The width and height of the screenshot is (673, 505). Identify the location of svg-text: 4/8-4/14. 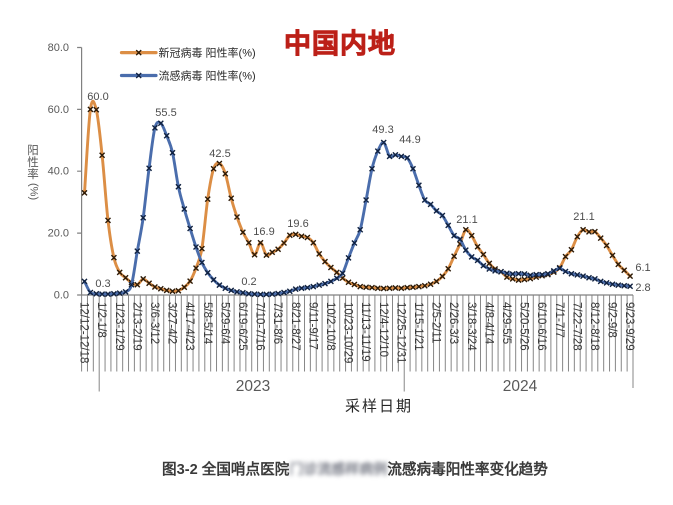
(488, 323).